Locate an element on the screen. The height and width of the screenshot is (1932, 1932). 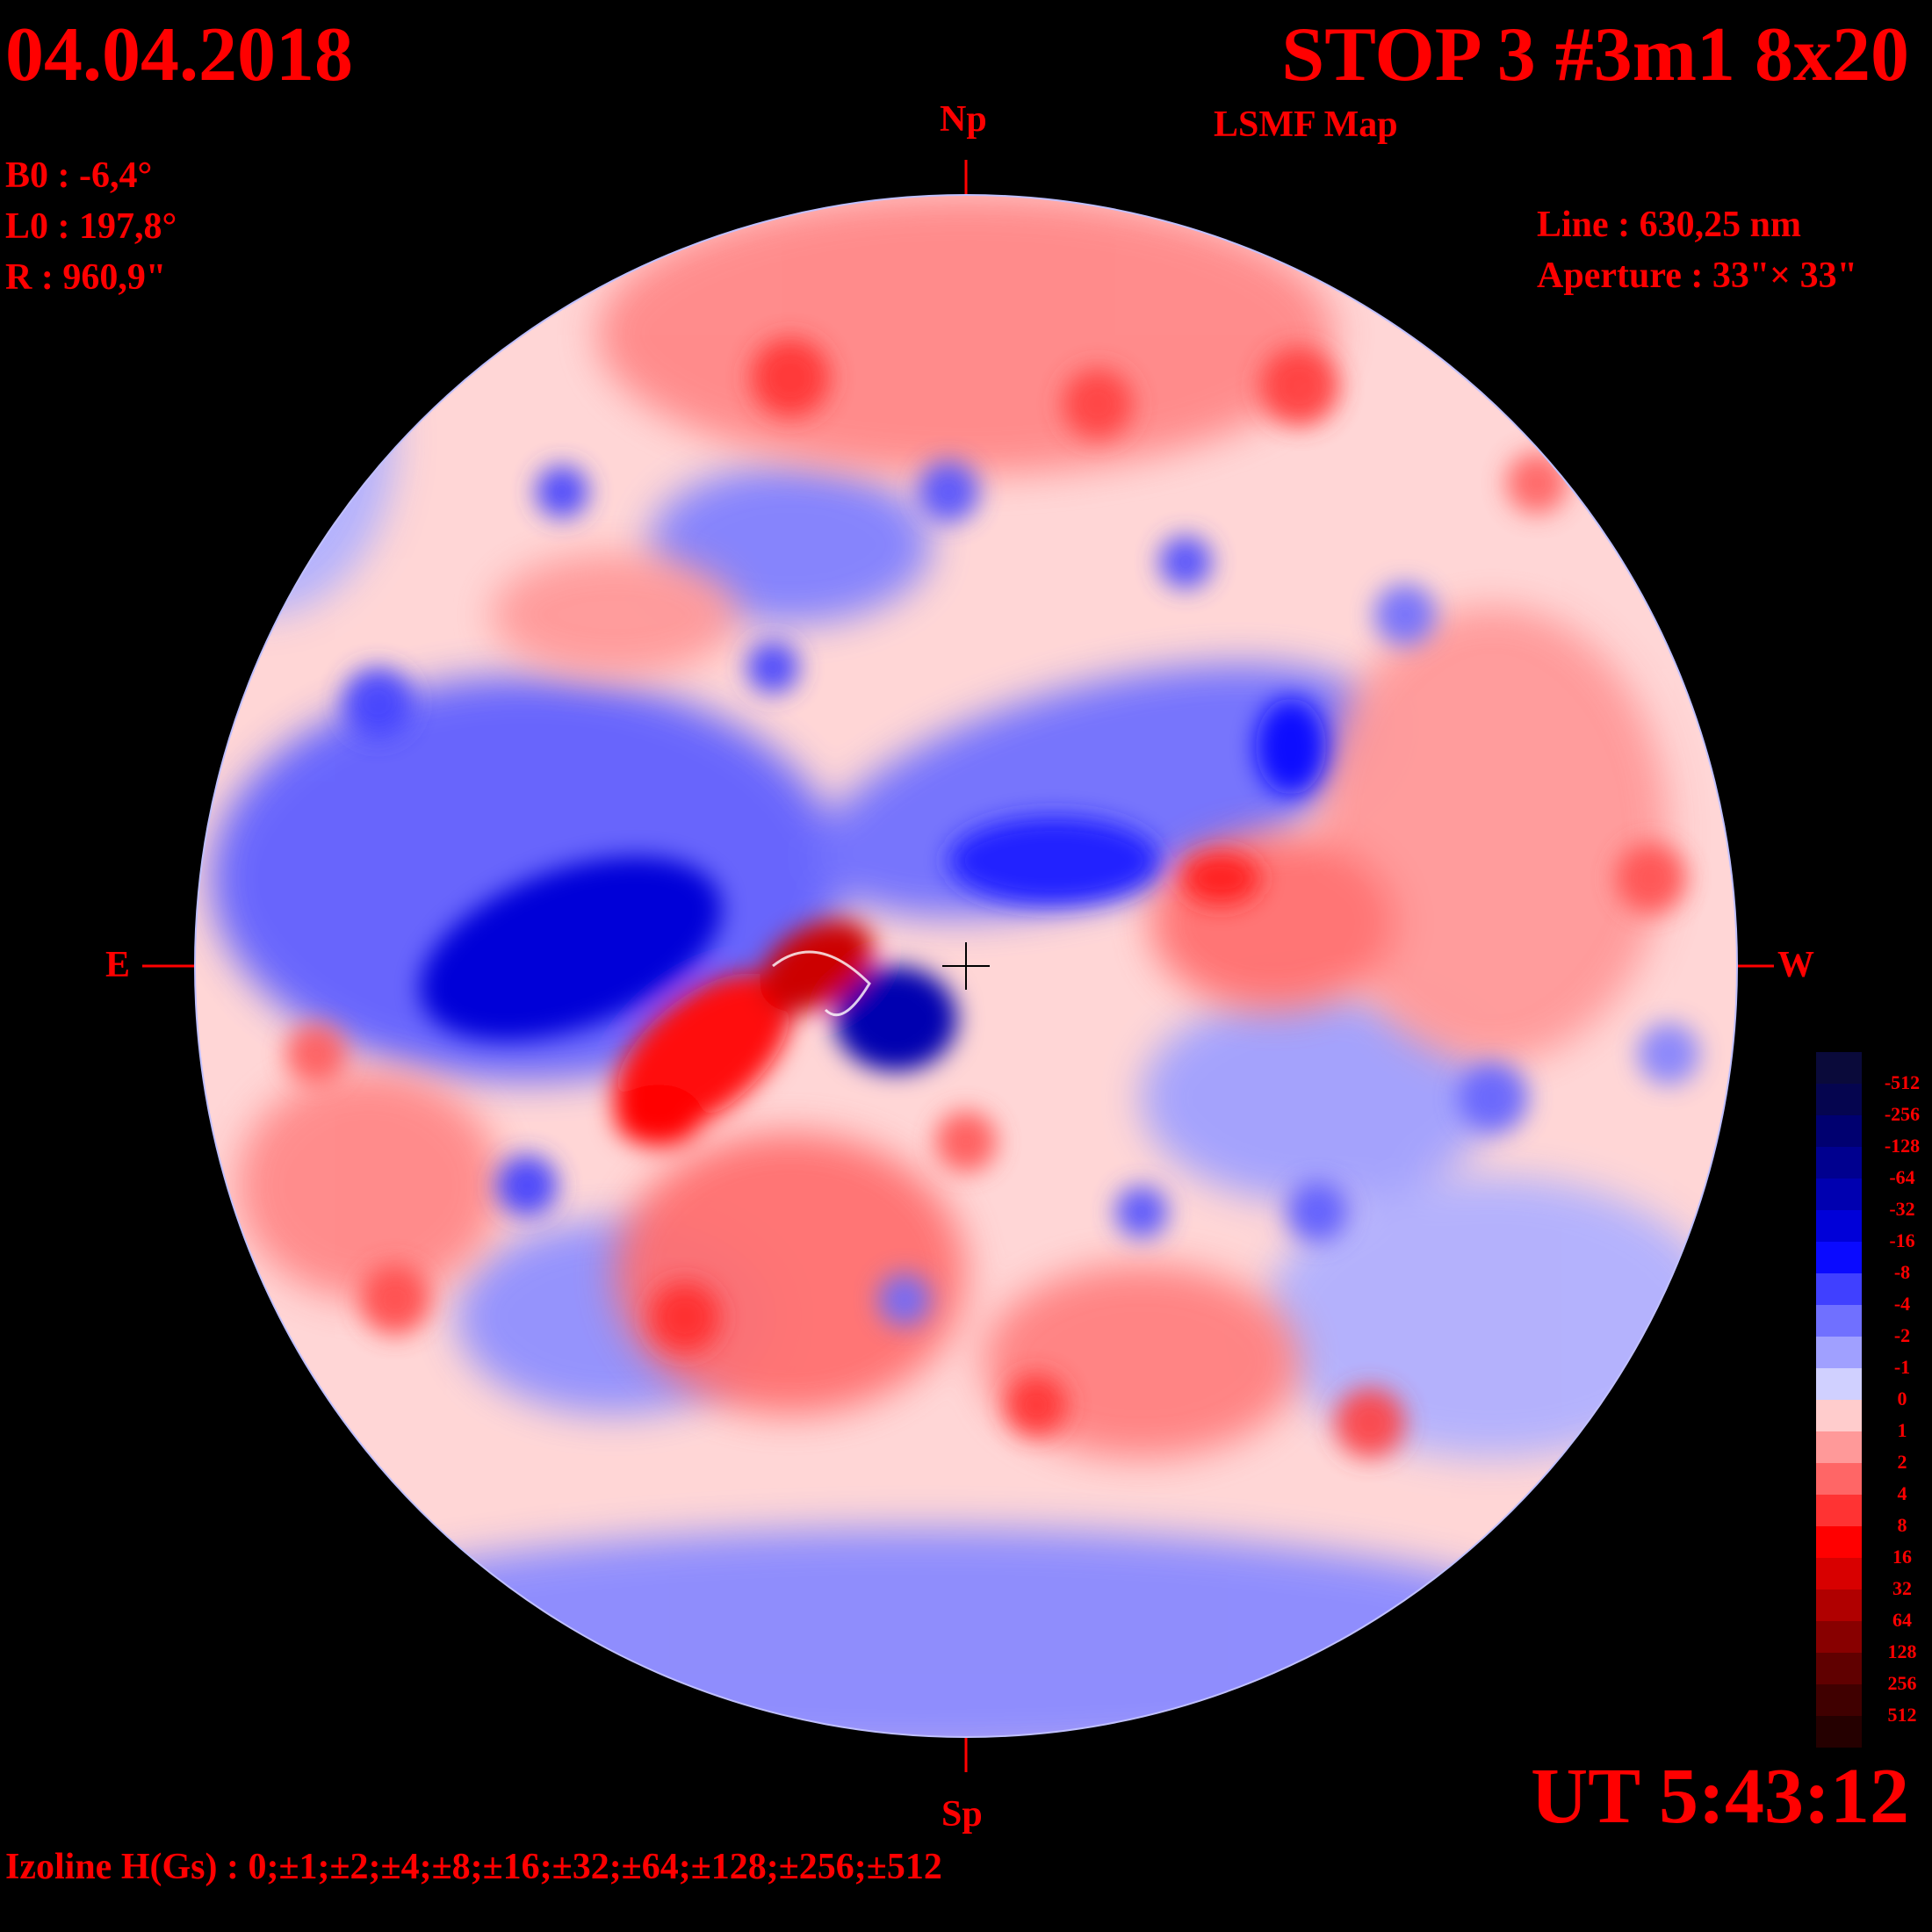
map-title: STOP 3 #3m1 8x20 is located at coordinates (1595, 55).